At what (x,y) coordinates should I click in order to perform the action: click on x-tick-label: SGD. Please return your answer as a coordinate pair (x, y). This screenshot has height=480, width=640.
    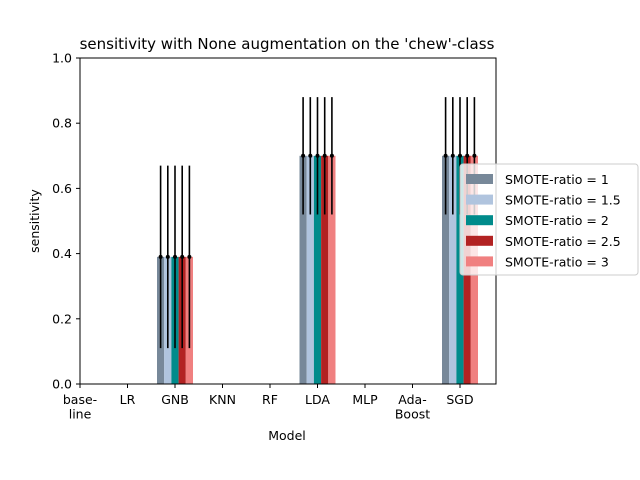
    Looking at the image, I should click on (459, 399).